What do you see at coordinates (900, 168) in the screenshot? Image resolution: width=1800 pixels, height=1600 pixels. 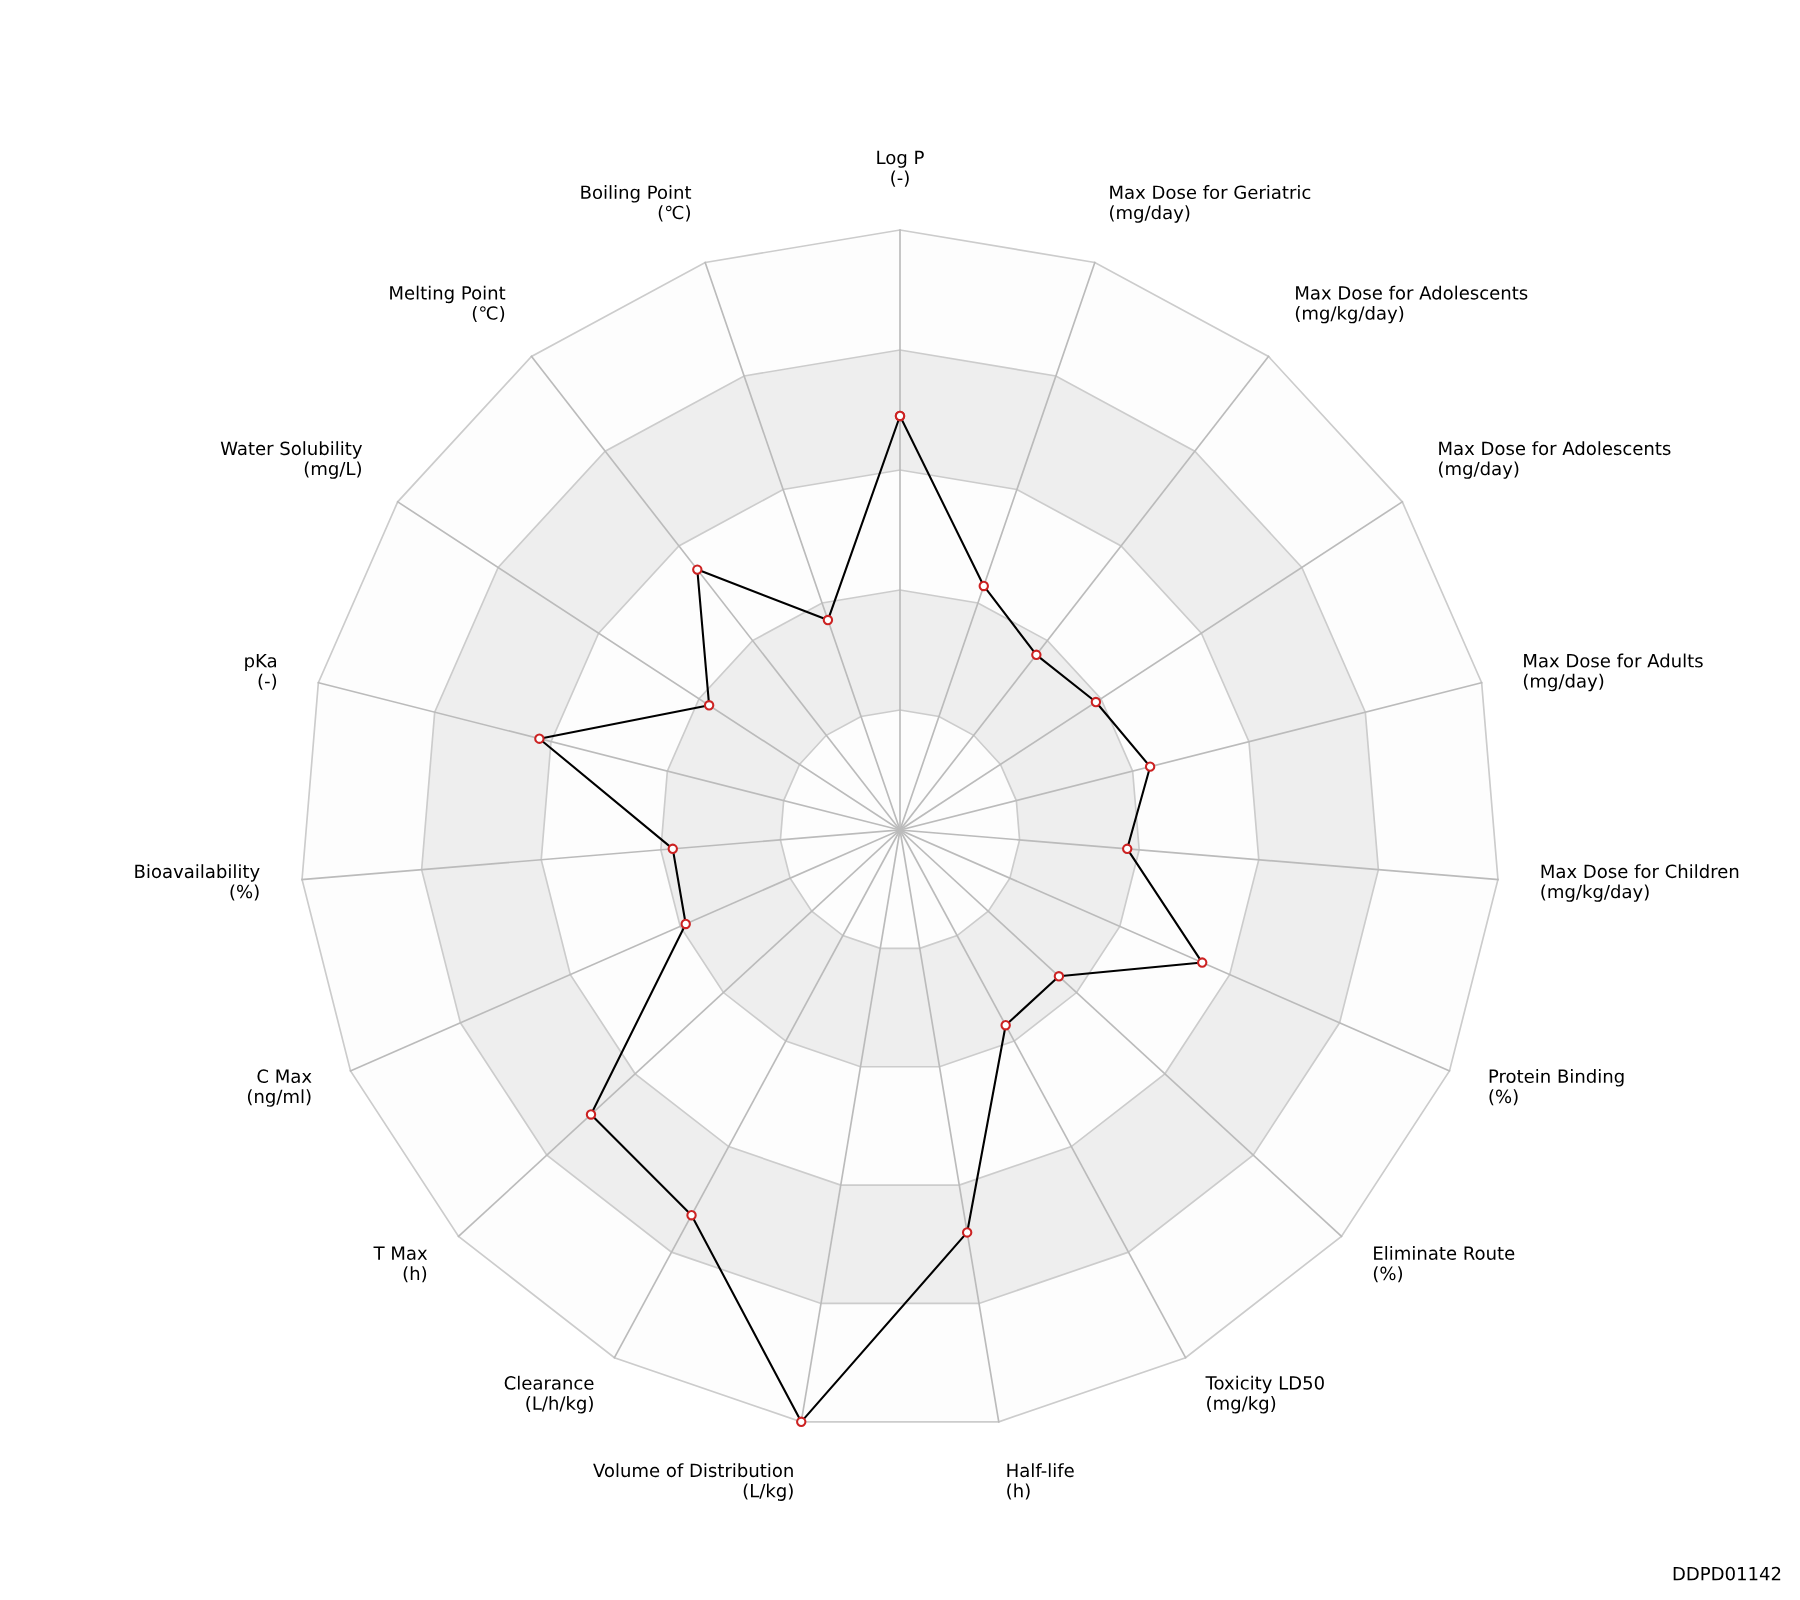 I see `spoke-label: Log P (-)` at bounding box center [900, 168].